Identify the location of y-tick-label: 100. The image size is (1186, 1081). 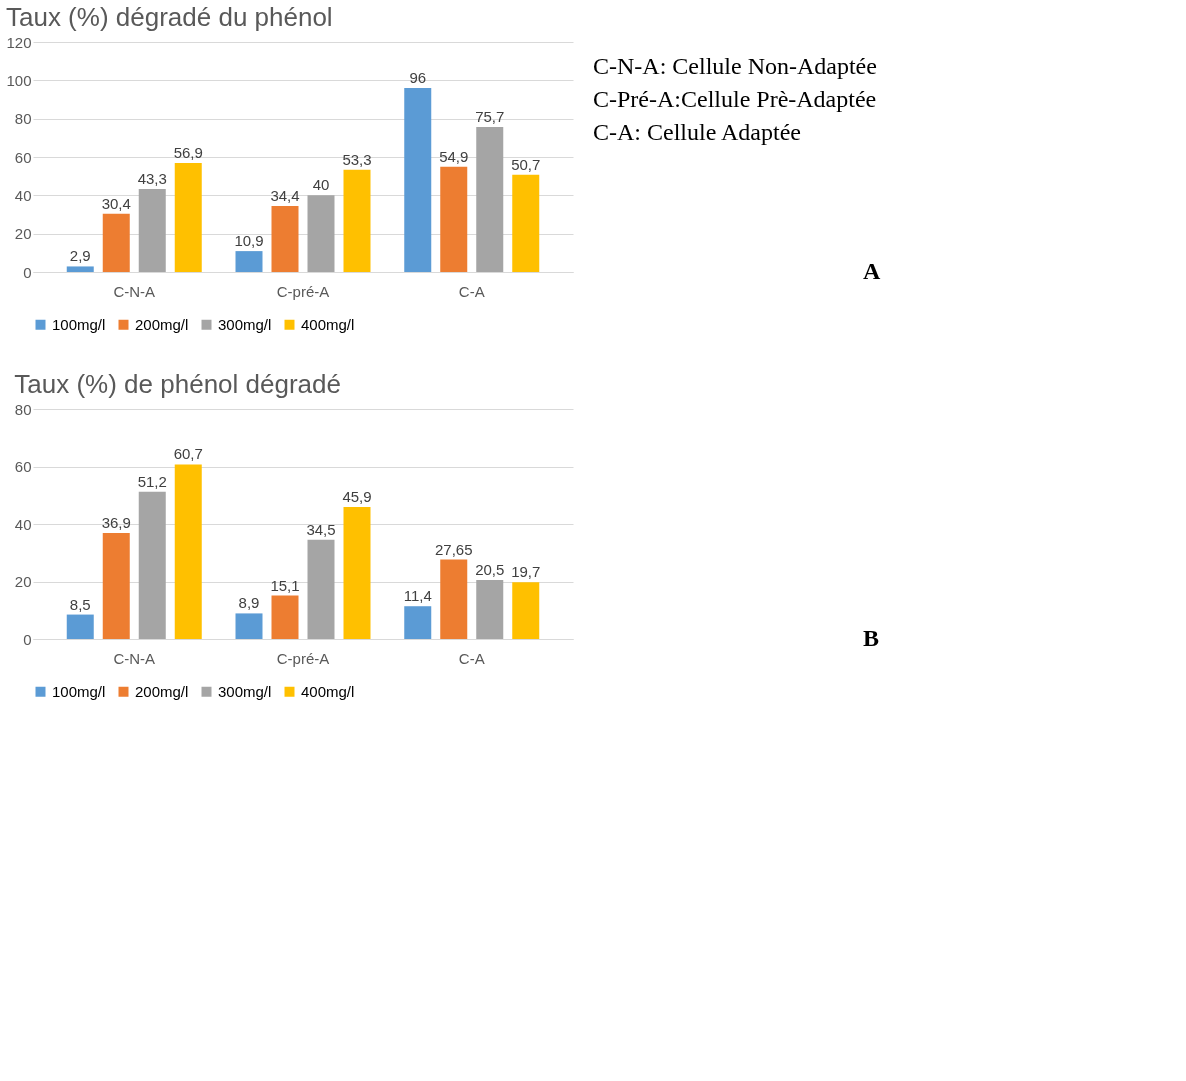
(19, 80).